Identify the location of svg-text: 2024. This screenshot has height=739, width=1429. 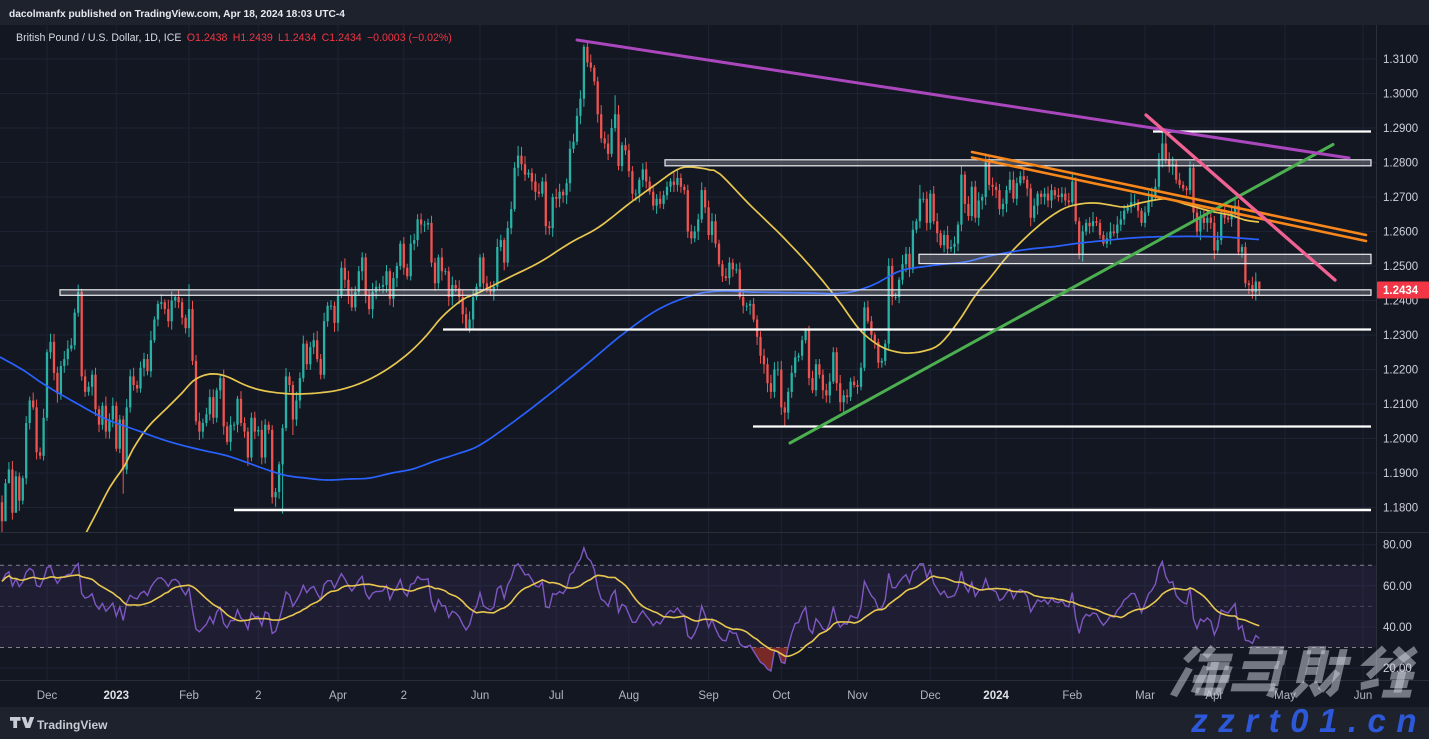
(996, 696).